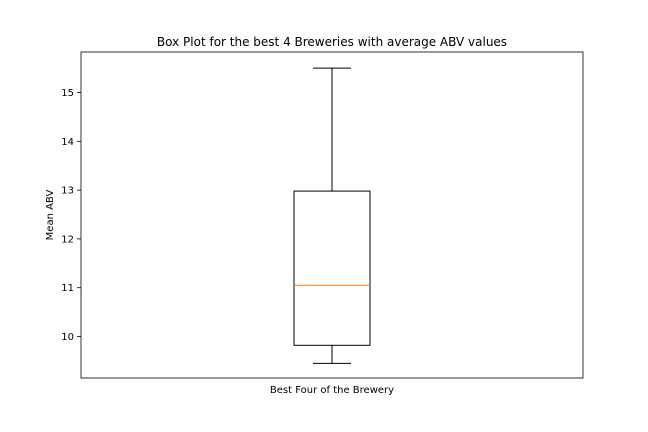  Describe the element at coordinates (67, 142) in the screenshot. I see `y-tick-label: 14` at that location.